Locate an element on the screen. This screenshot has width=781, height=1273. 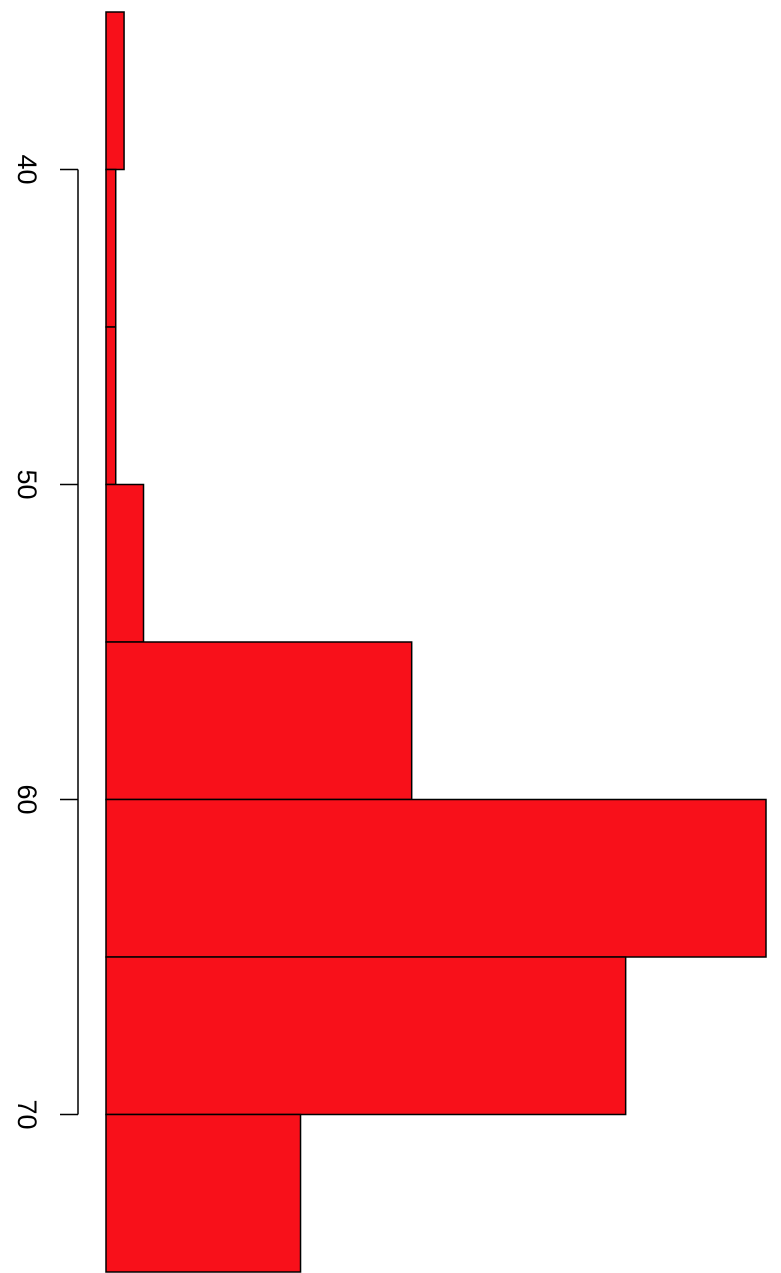
tick-label-40: 40 is located at coordinates (27, 169).